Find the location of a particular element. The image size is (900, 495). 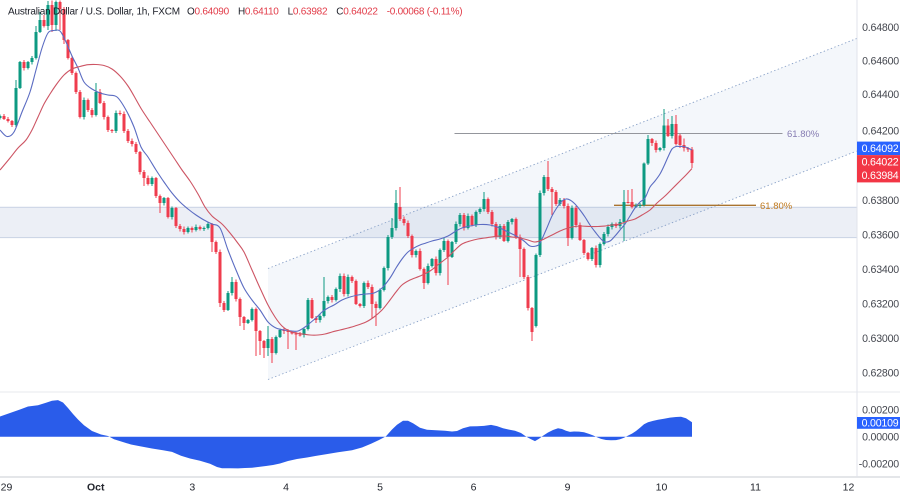

svg-text: 0.64600 is located at coordinates (880, 62).